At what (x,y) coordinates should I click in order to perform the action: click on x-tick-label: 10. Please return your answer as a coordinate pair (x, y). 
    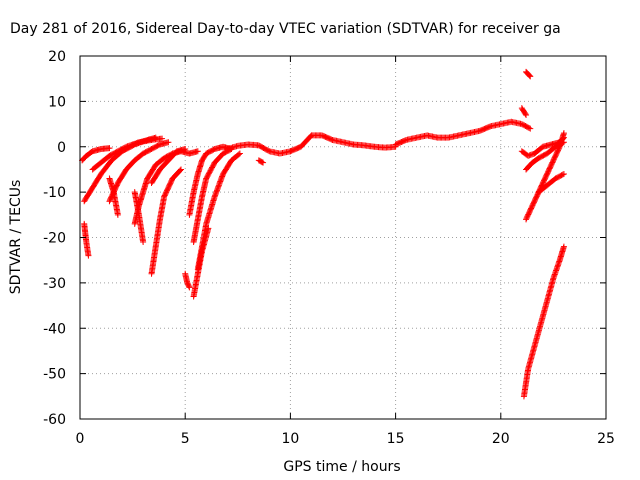
    Looking at the image, I should click on (290, 439).